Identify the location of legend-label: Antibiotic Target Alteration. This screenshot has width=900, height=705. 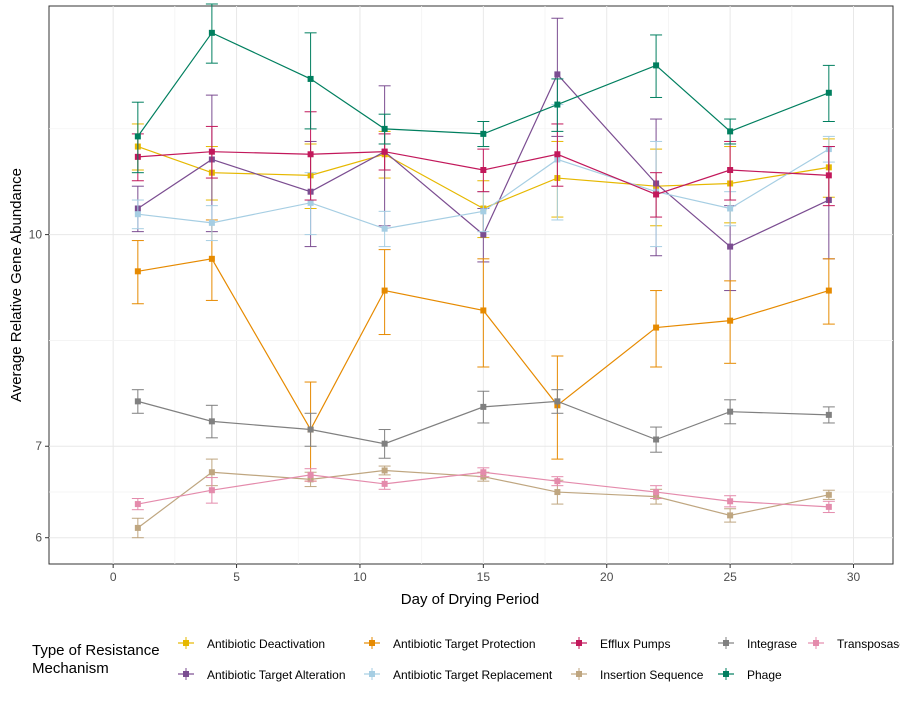
(276, 675).